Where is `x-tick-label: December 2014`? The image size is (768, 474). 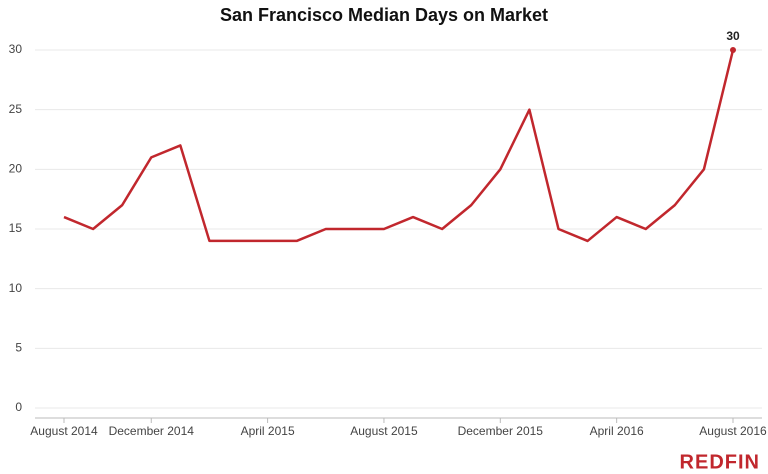
x-tick-label: December 2014 is located at coordinates (152, 431).